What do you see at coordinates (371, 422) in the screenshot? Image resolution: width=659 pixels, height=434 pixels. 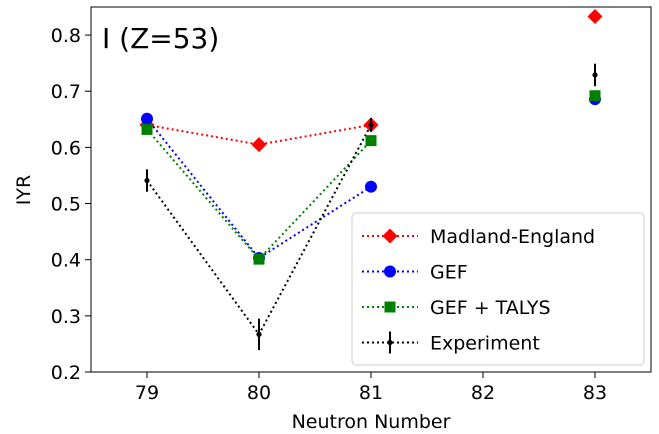 I see `x-axis-label: Neutron Number` at bounding box center [371, 422].